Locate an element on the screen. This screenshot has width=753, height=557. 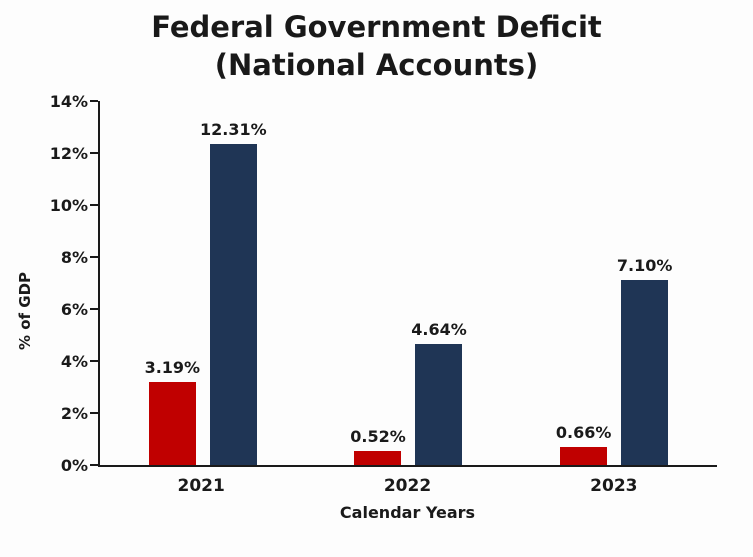
bar-value-label: 12.31% is located at coordinates (233, 130).